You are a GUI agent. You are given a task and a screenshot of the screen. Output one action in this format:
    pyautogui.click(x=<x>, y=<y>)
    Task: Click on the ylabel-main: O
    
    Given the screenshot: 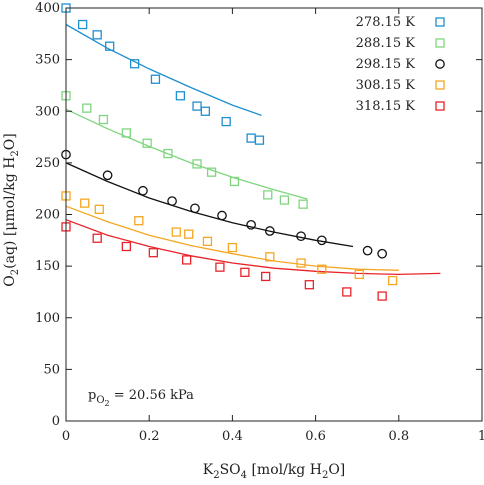 What is the action you would take?
    pyautogui.click(x=10, y=280)
    